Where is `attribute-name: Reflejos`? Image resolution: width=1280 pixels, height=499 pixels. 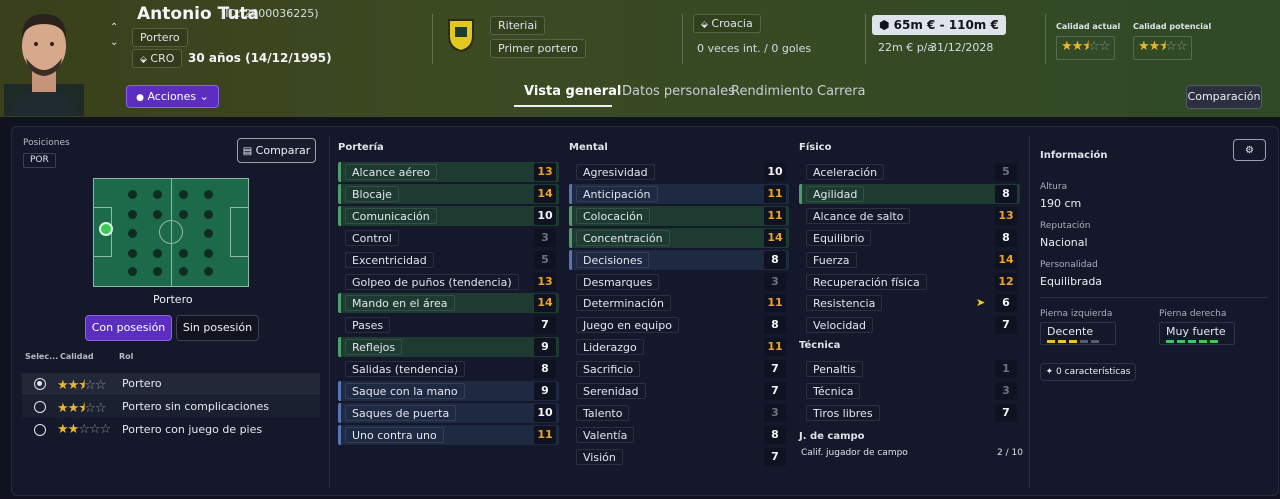 attribute-name: Reflejos is located at coordinates (374, 347).